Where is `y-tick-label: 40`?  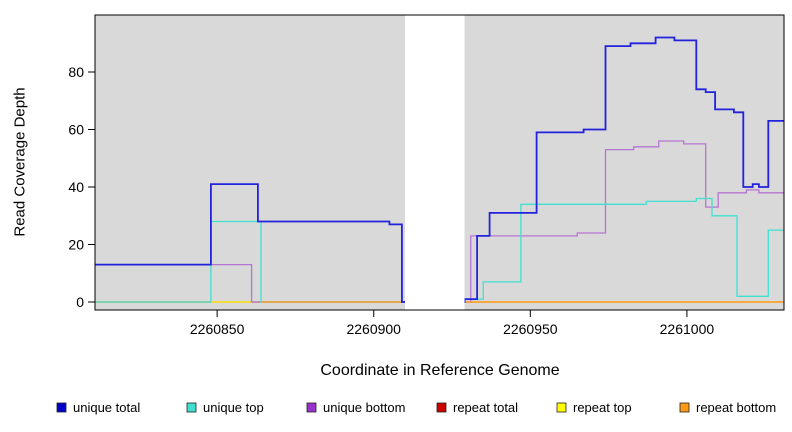 y-tick-label: 40 is located at coordinates (76, 187).